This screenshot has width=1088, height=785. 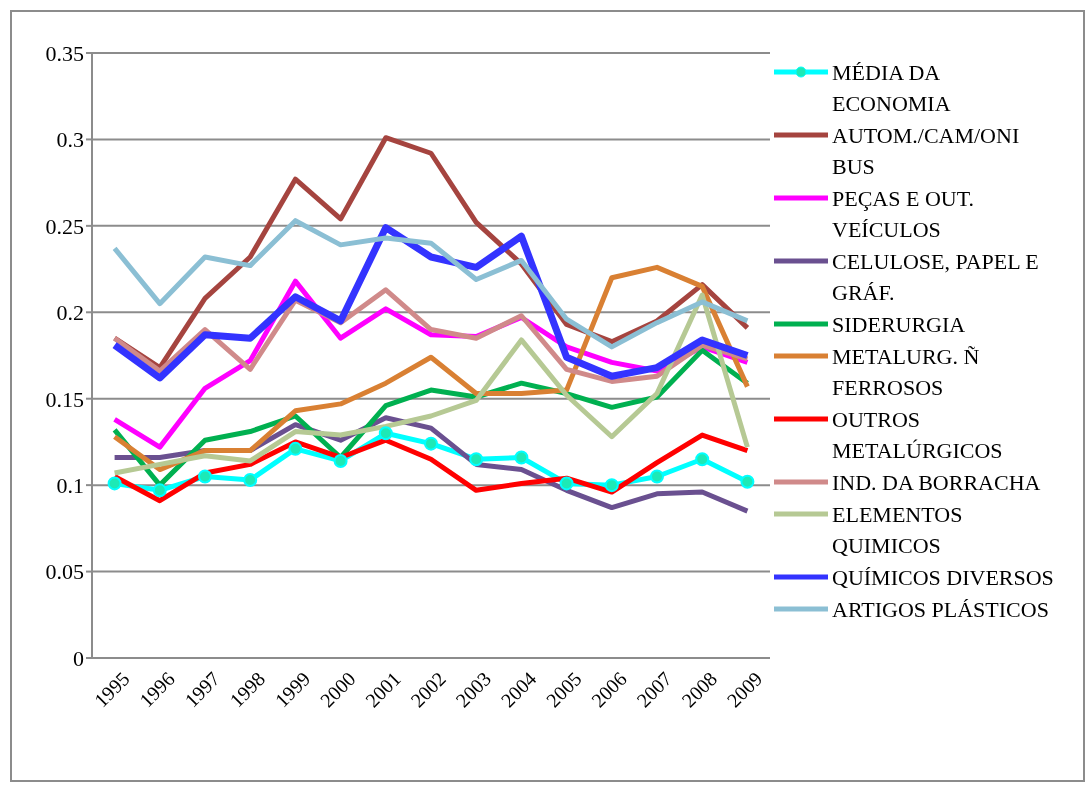 I want to click on x-tick-label: 2001, so click(x=382, y=689).